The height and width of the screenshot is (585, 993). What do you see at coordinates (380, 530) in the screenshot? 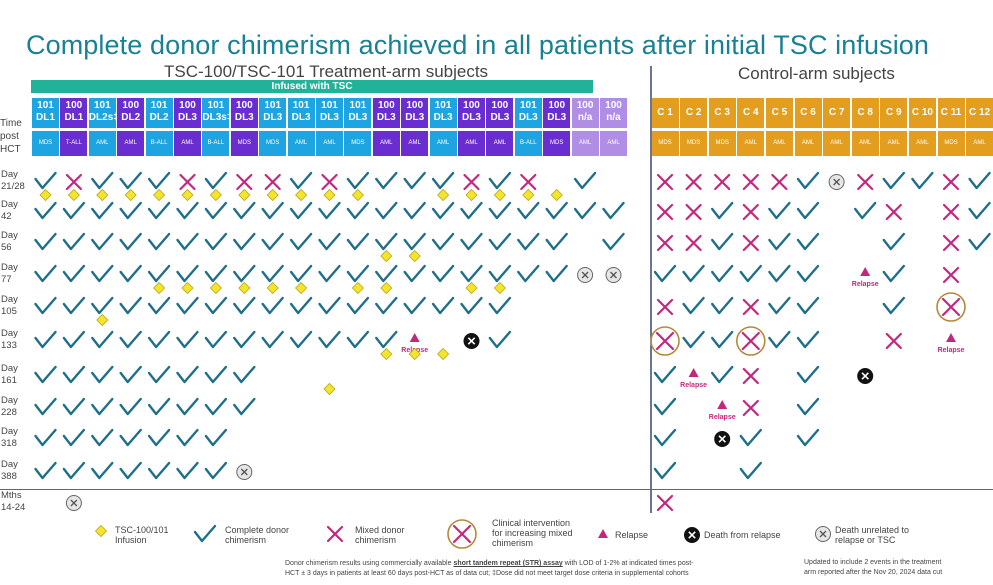
I see `legend-label-line: Mixed donor` at bounding box center [380, 530].